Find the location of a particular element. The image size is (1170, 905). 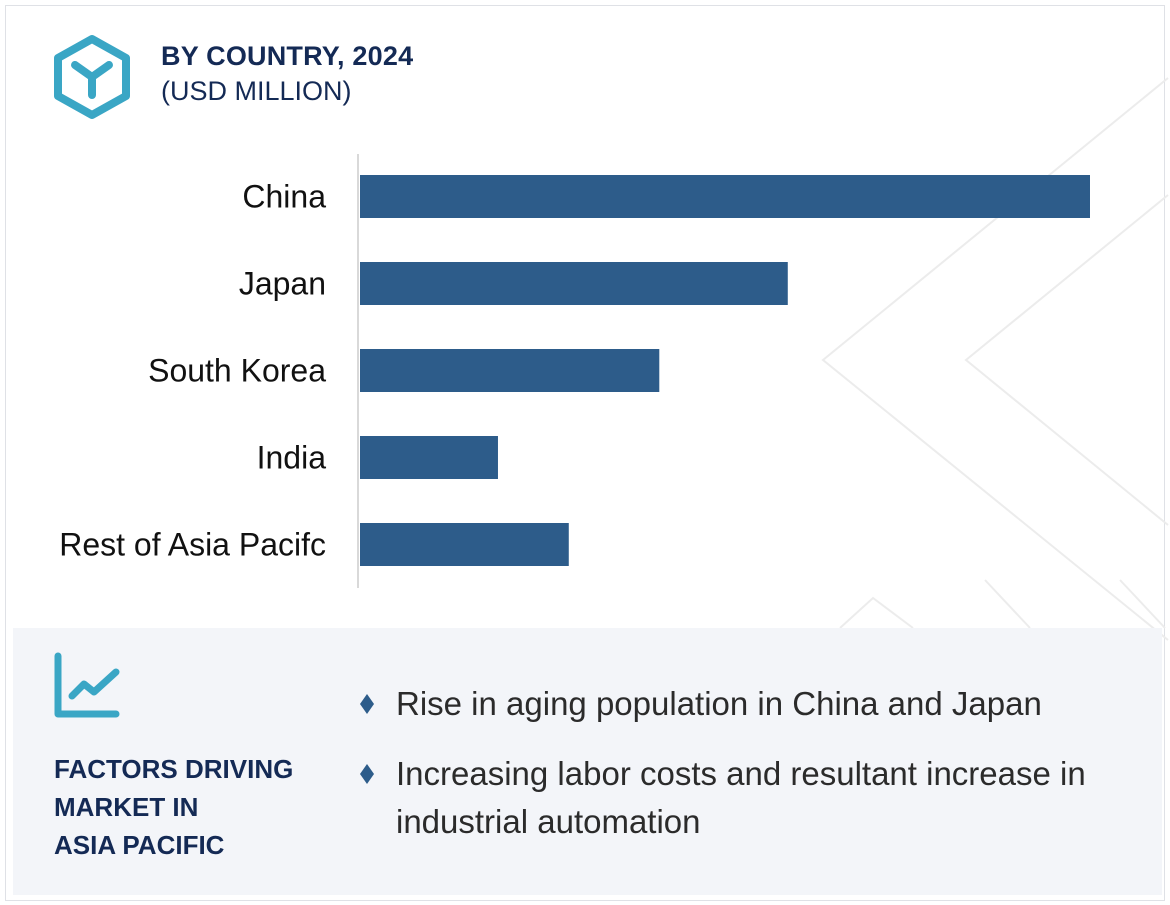

category-label: Rest of Asia Pacifc is located at coordinates (192, 545).